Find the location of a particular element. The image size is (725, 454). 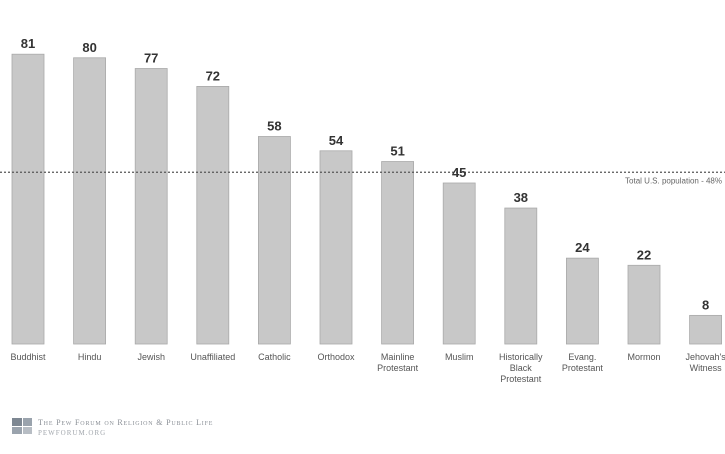

category-label-0: Buddhist is located at coordinates (28, 357).